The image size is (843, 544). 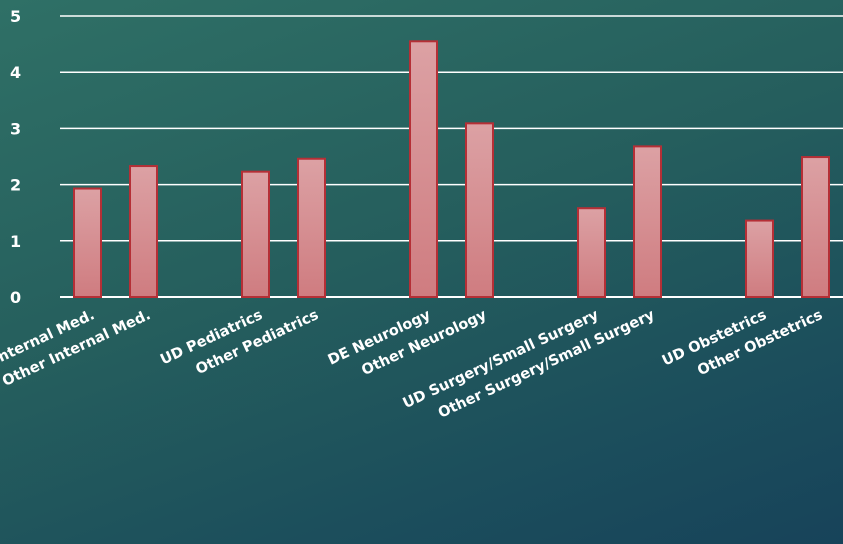 What do you see at coordinates (15, 157) in the screenshot?
I see `y-axis-ticks: 0 1 2 3 4 5` at bounding box center [15, 157].